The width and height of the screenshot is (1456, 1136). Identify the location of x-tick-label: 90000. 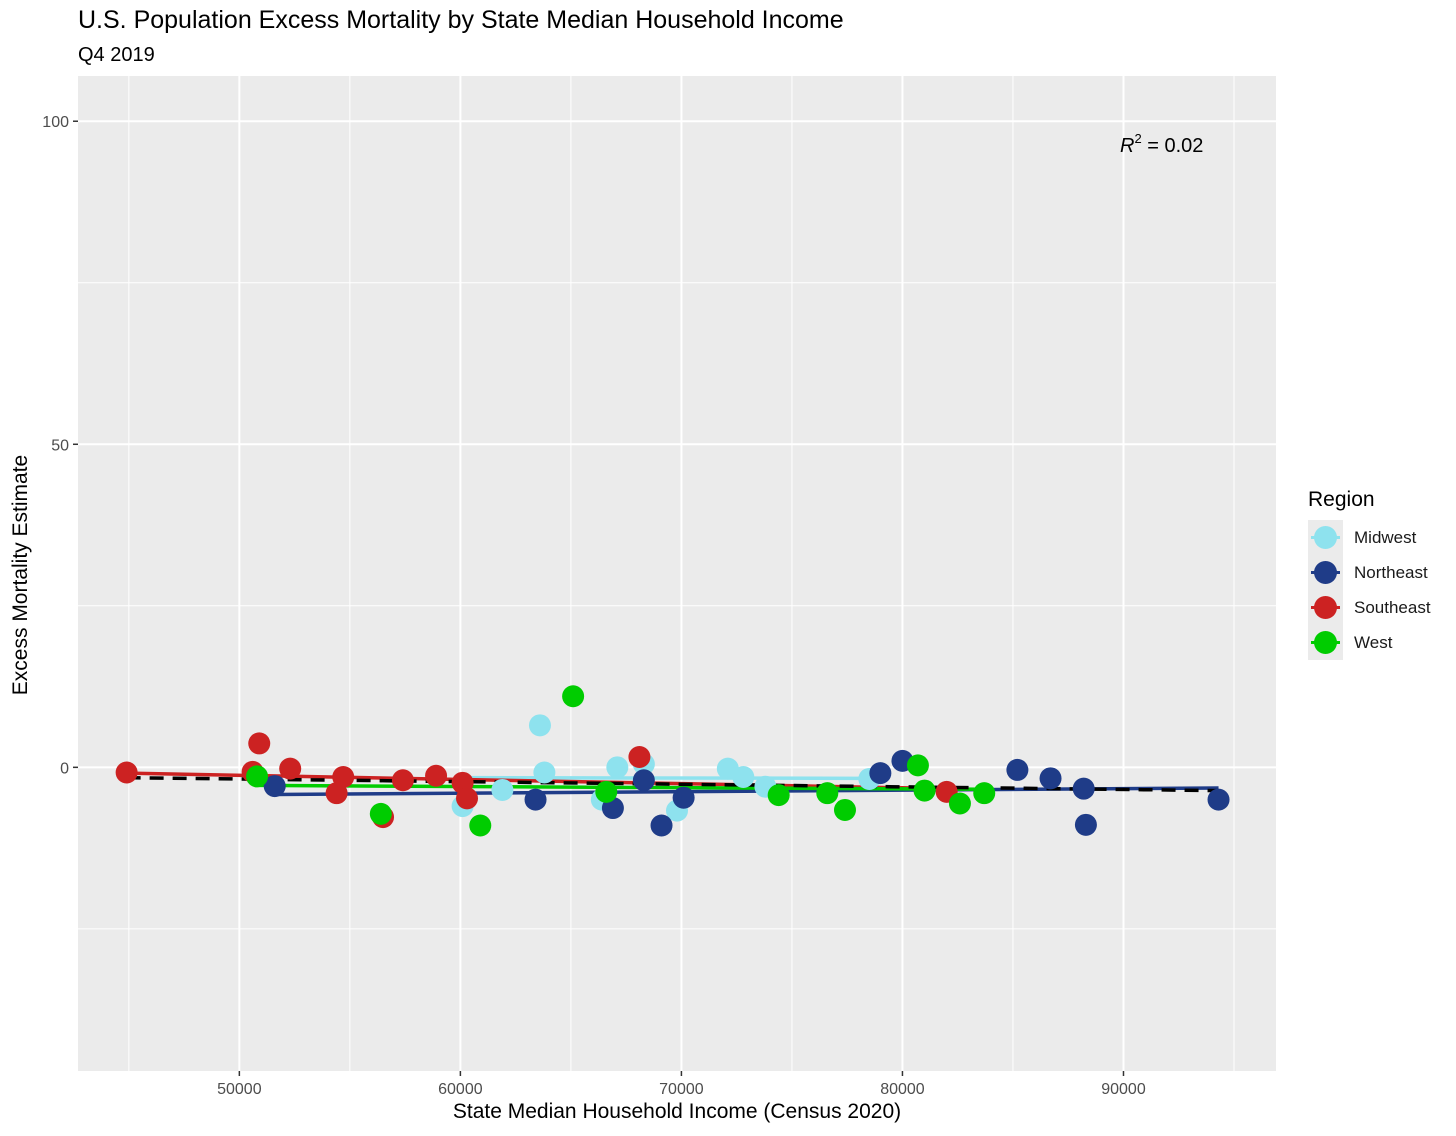
(1123, 1089).